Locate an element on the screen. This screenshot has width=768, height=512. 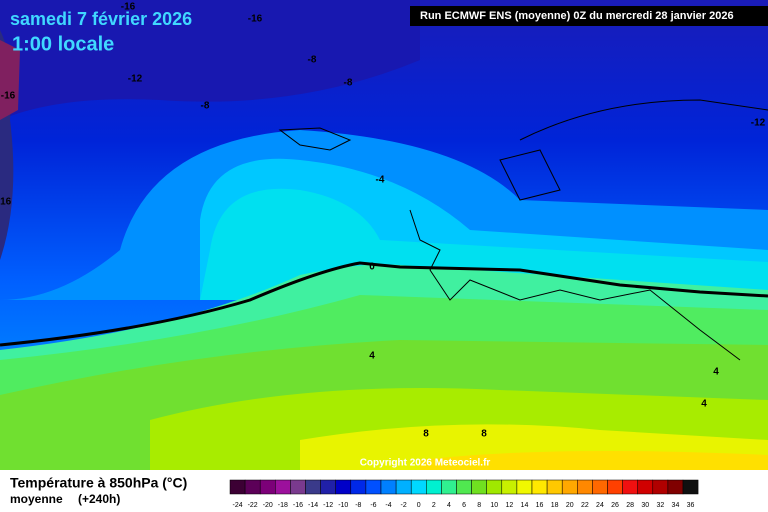
scale-label: -6 is located at coordinates (373, 505).